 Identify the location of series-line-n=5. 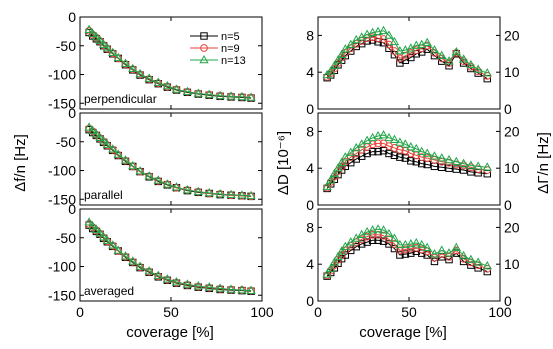
(407, 169).